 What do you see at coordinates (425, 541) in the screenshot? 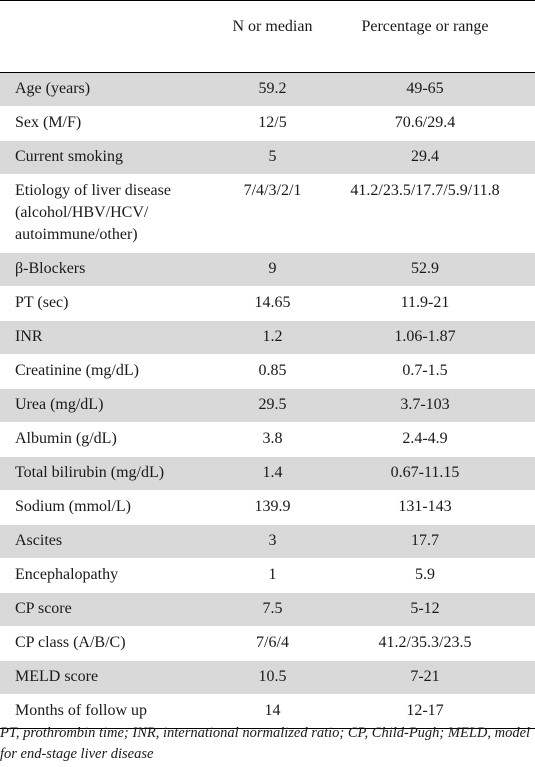
I see `row-percentage-or-range: 17.7` at bounding box center [425, 541].